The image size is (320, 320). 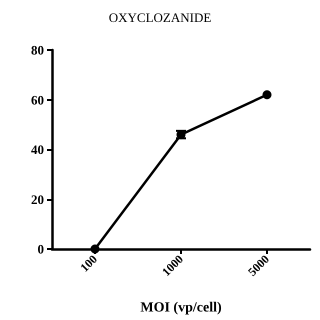 What do you see at coordinates (41, 249) in the screenshot?
I see `y-tick-label: 0` at bounding box center [41, 249].